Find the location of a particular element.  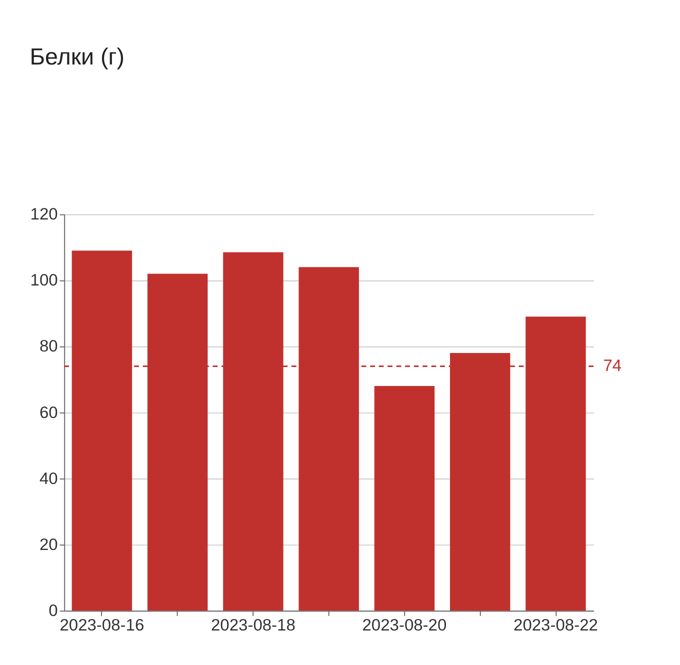

y-tick-label: 80 is located at coordinates (48, 347).